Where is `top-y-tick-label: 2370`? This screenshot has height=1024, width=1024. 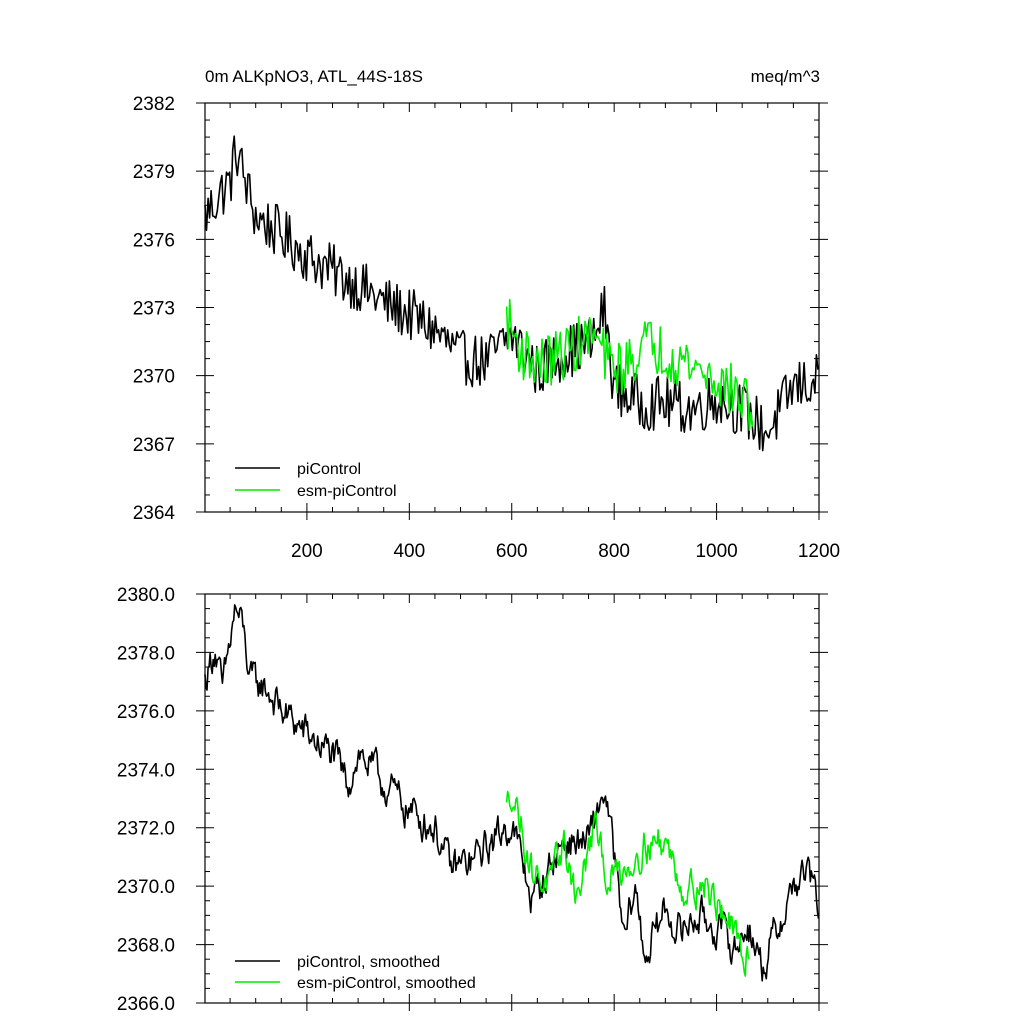
top-y-tick-label: 2370 is located at coordinates (154, 377).